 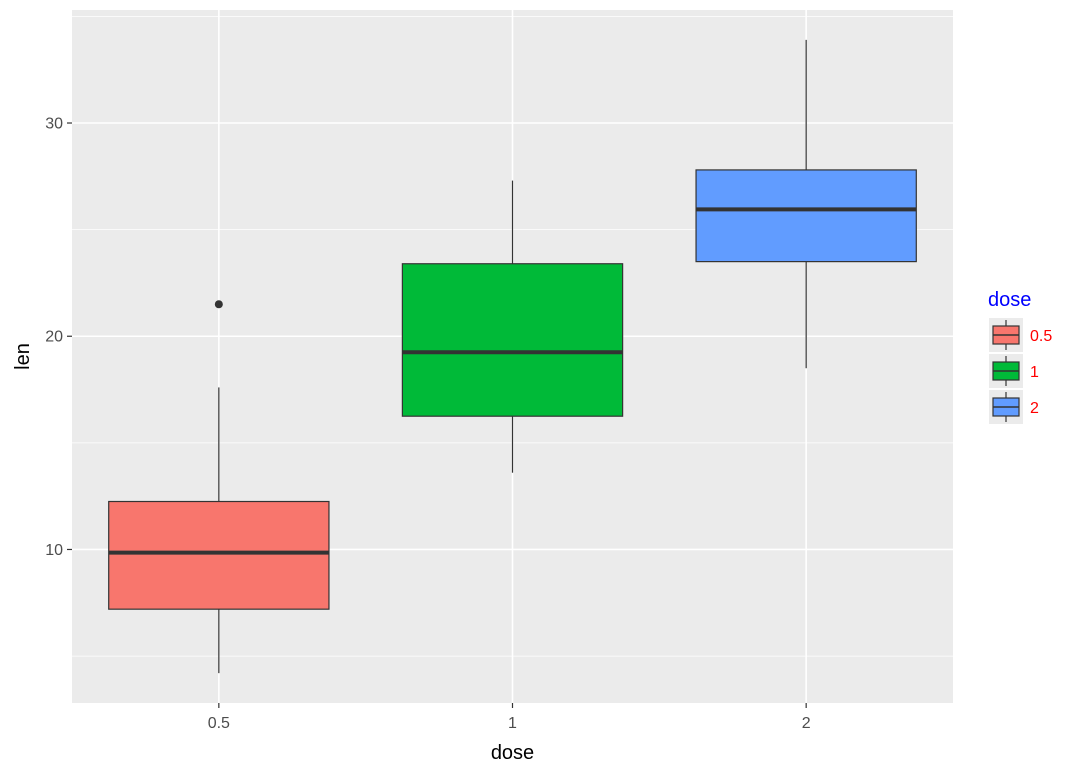 I want to click on x-tick-label: 1, so click(x=512, y=723).